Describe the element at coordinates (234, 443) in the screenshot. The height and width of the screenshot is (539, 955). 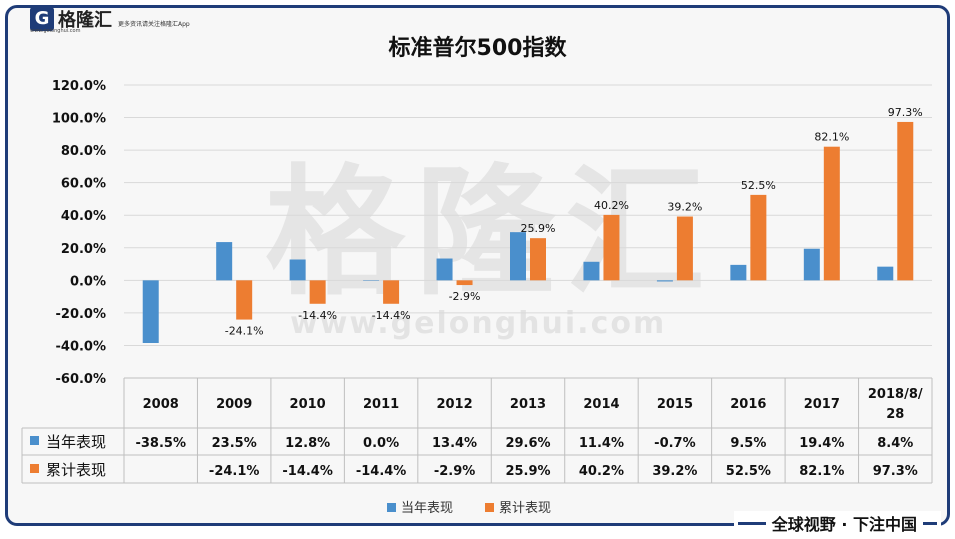
I see `table-cell-annual: 23.5%` at that location.